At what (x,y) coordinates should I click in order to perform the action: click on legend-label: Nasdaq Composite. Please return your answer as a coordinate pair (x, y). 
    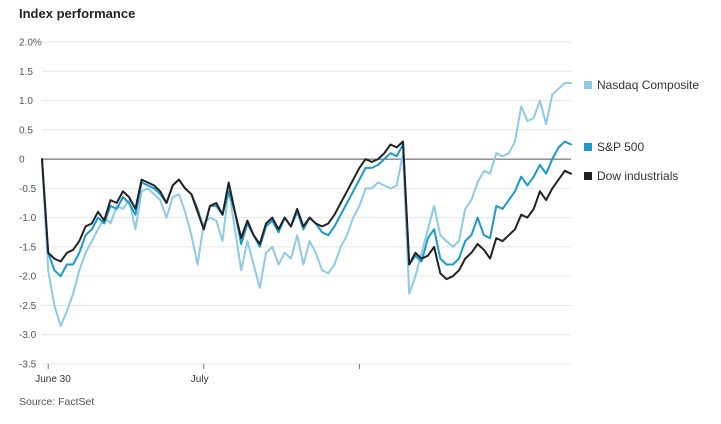
    Looking at the image, I should click on (648, 85).